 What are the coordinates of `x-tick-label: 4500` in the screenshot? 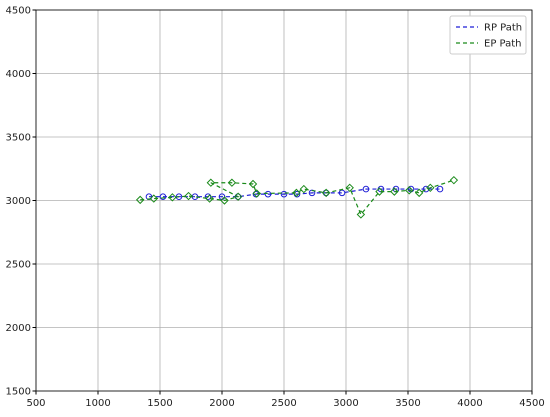 It's located at (531, 403).